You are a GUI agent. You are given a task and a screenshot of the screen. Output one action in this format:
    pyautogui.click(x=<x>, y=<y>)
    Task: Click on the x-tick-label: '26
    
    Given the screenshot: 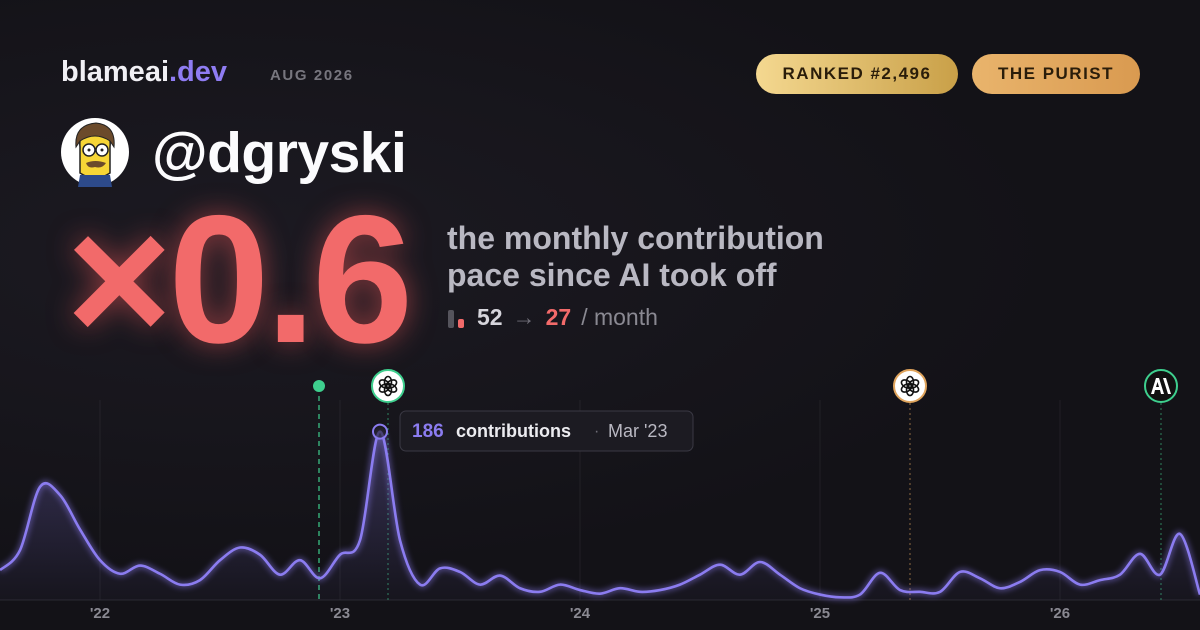 What is the action you would take?
    pyautogui.click(x=1060, y=613)
    